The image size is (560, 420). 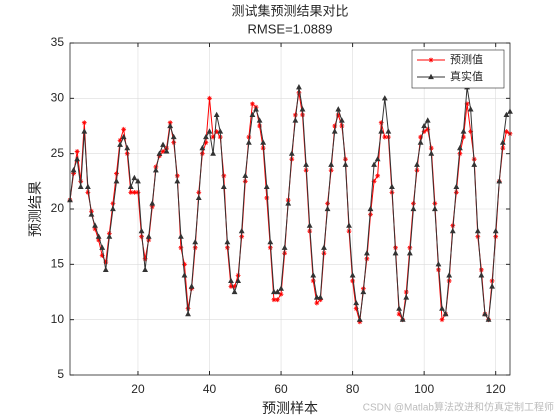 I want to click on legend-marker, so click(x=431, y=60).